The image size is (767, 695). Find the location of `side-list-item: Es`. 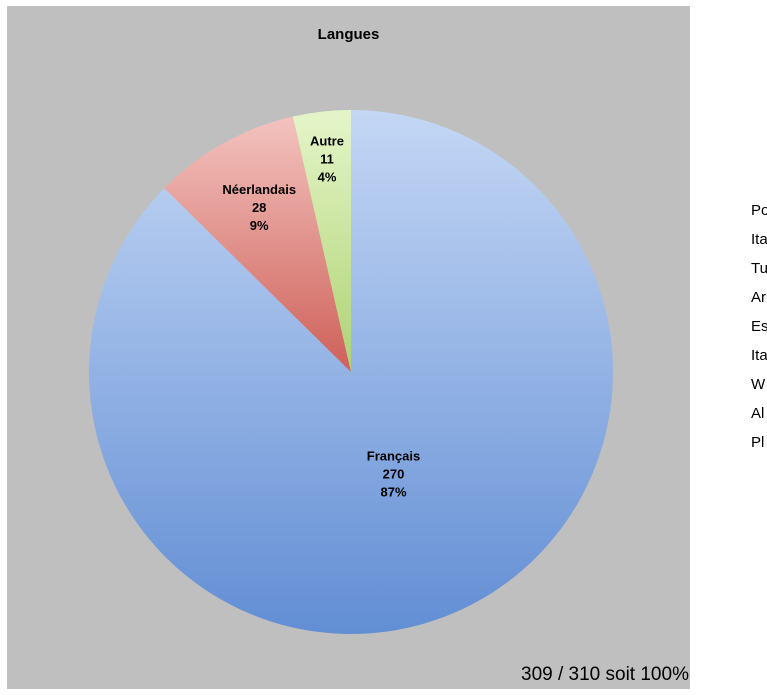

side-list-item: Es is located at coordinates (759, 326).